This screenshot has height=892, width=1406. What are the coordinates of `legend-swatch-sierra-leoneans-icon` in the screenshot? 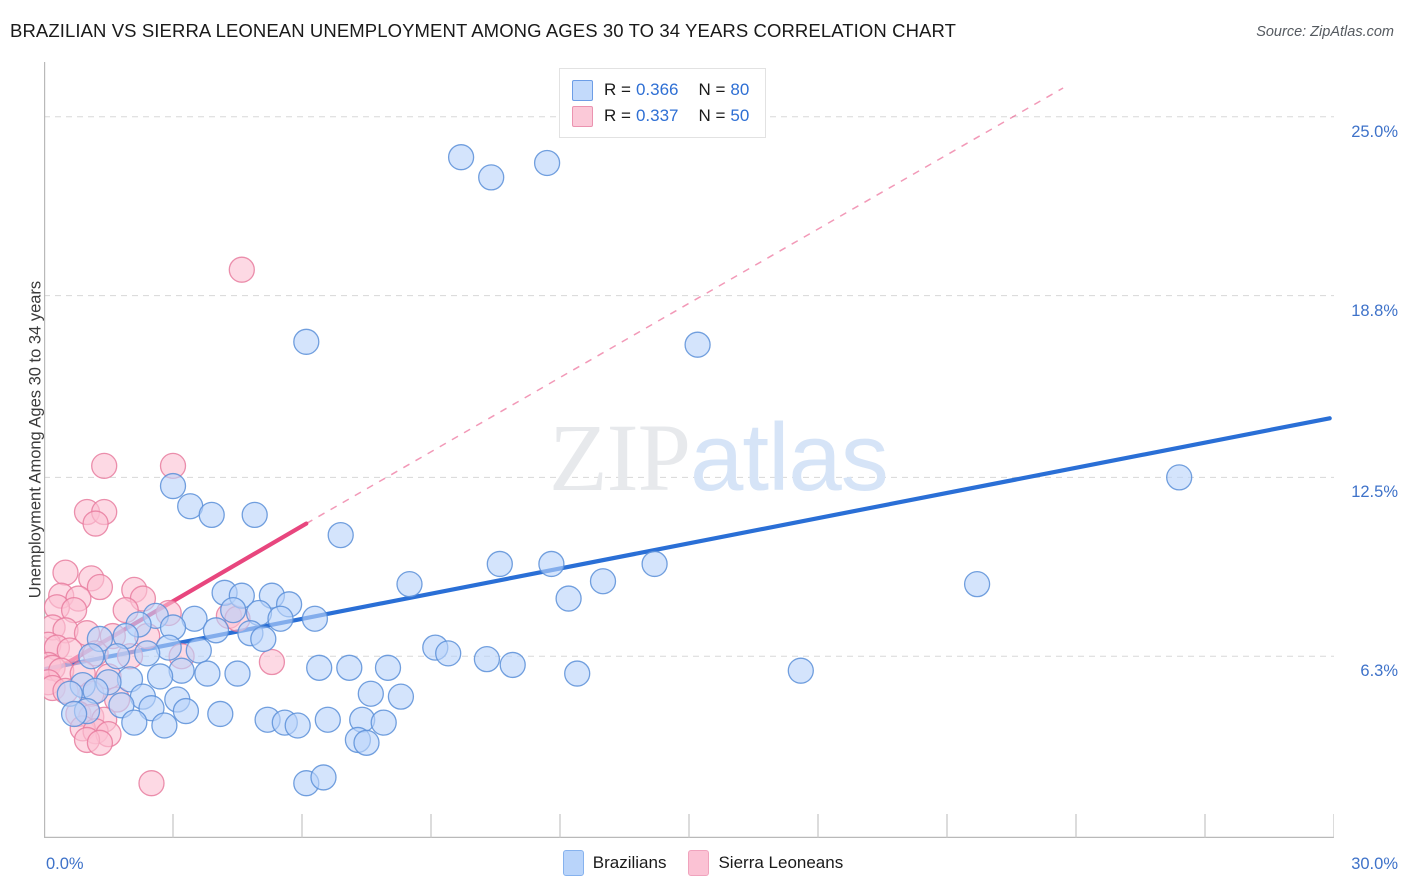 It's located at (582, 116).